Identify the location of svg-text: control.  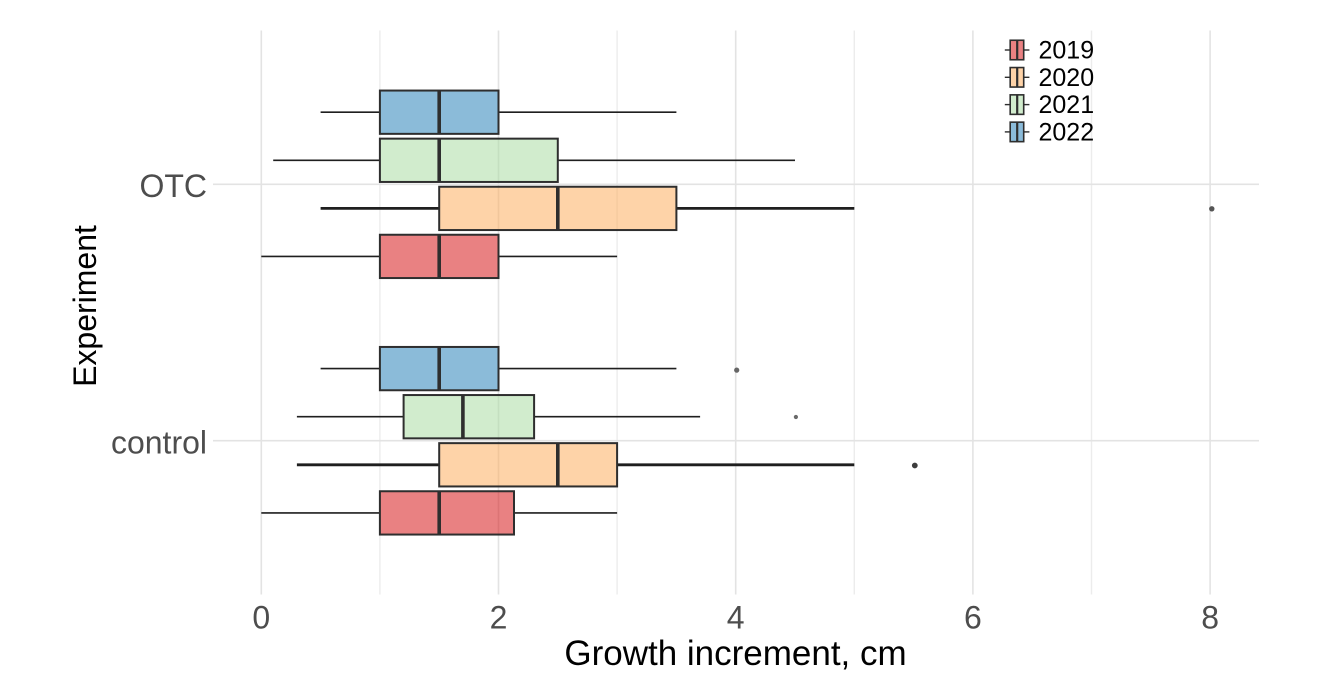
(159, 442).